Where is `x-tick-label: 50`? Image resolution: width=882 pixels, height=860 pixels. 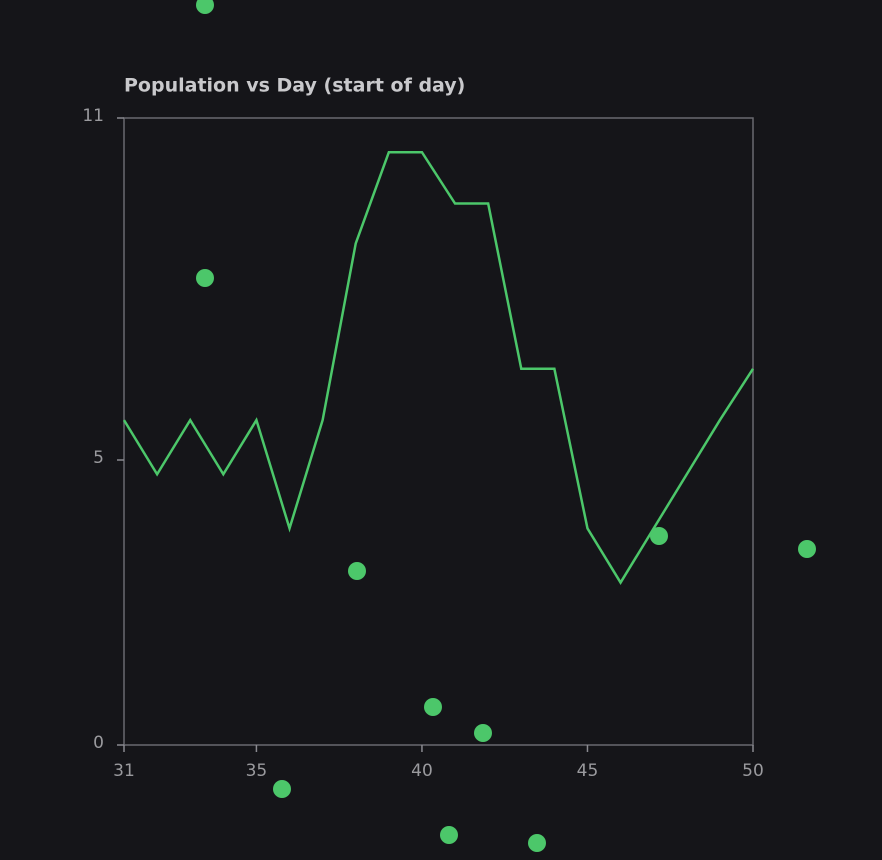 x-tick-label: 50 is located at coordinates (753, 771).